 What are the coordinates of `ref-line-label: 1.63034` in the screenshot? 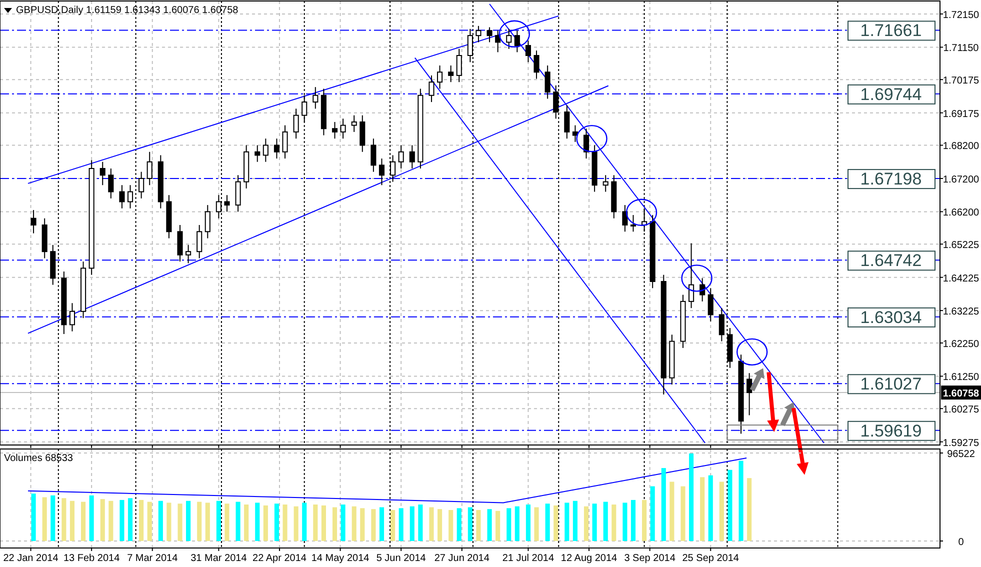 It's located at (891, 317).